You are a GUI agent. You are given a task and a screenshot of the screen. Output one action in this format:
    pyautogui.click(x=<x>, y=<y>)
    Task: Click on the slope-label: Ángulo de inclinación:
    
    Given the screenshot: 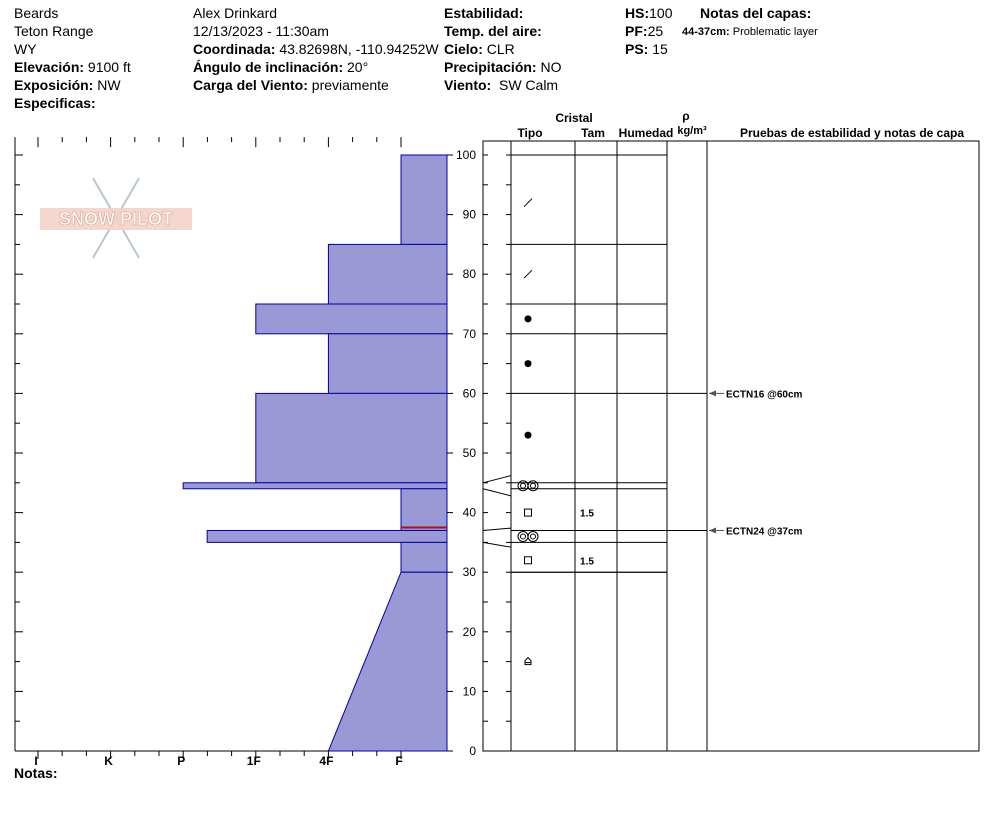 What is the action you would take?
    pyautogui.click(x=268, y=67)
    